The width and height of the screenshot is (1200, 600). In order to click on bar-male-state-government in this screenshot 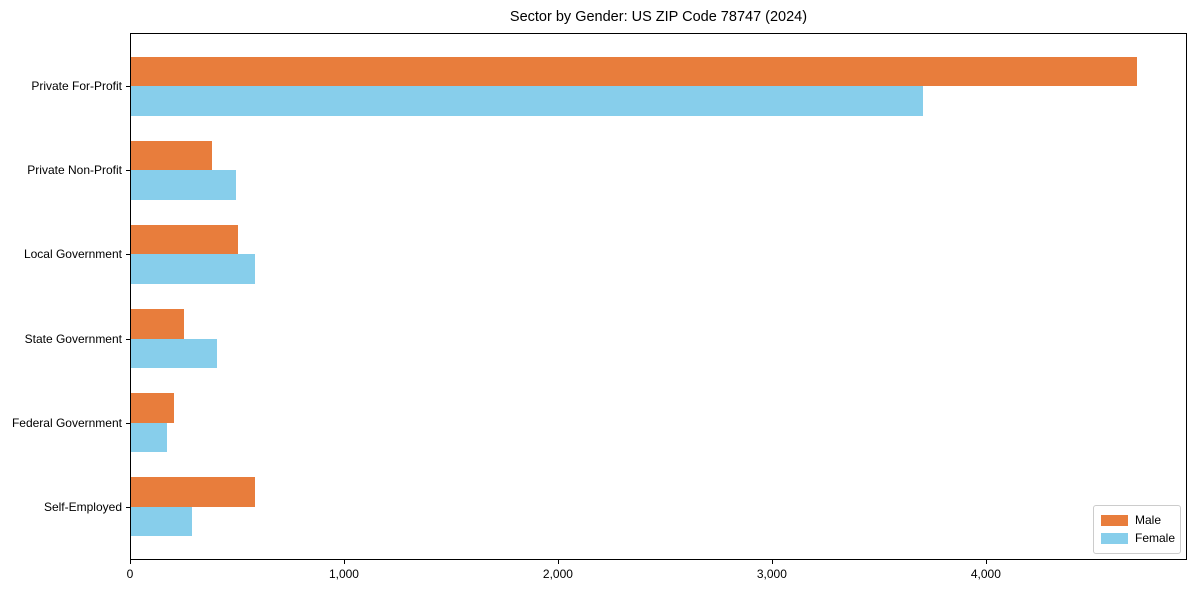, I will do `click(158, 324)`.